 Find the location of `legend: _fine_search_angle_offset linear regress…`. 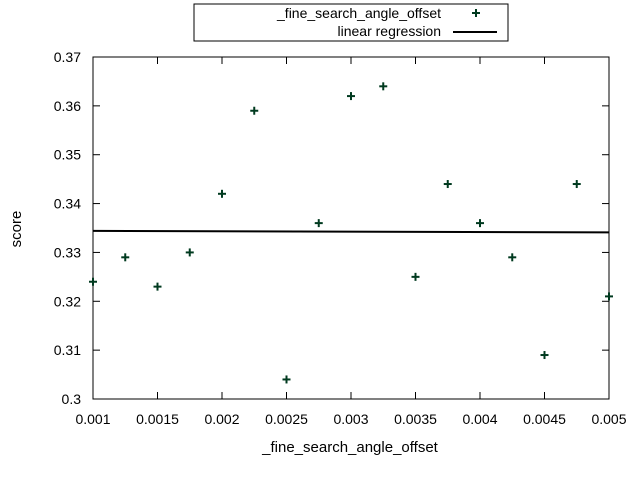

legend: _fine_search_angle_offset linear regress… is located at coordinates (351, 22).